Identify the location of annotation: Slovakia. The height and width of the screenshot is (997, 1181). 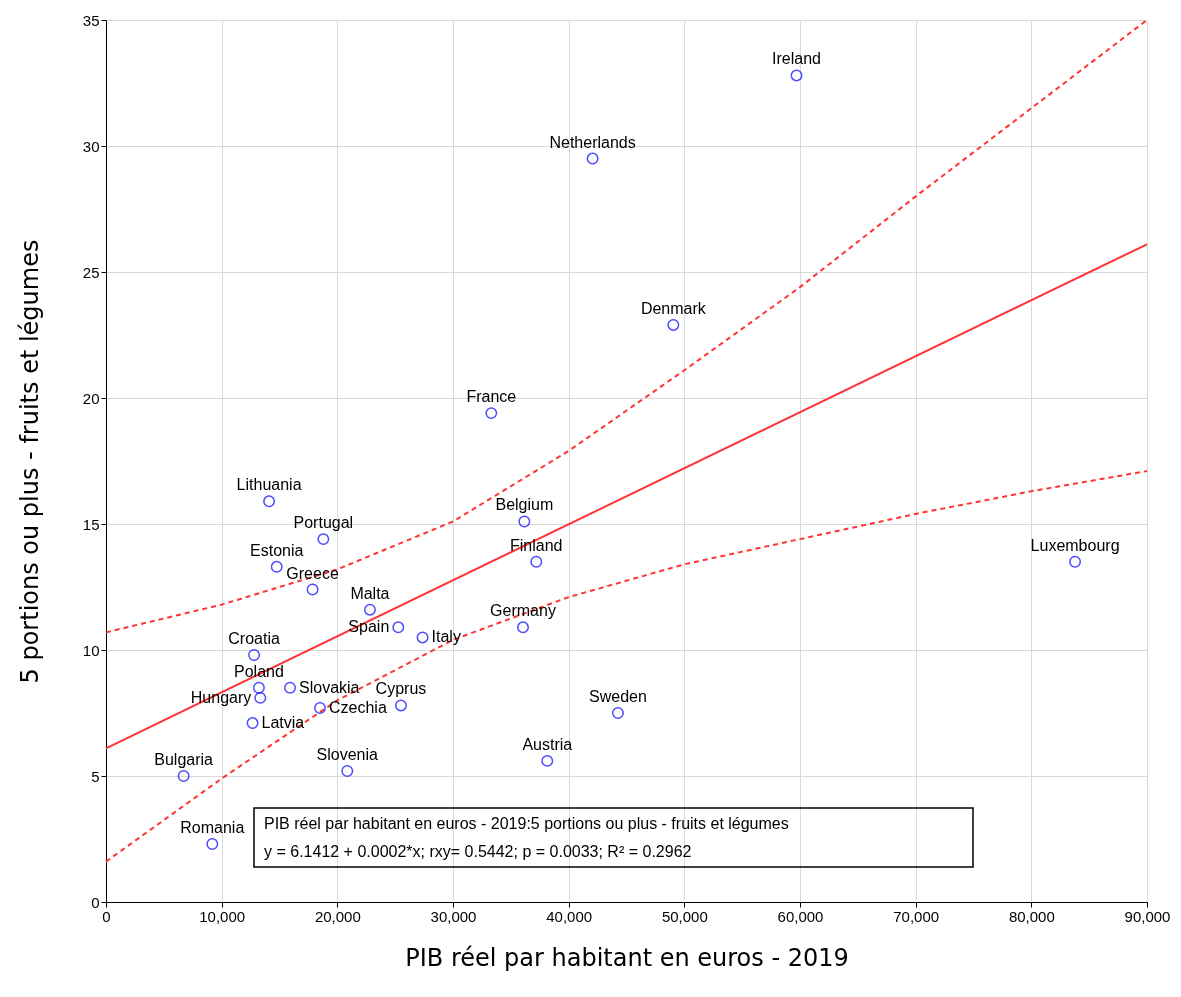
(329, 687).